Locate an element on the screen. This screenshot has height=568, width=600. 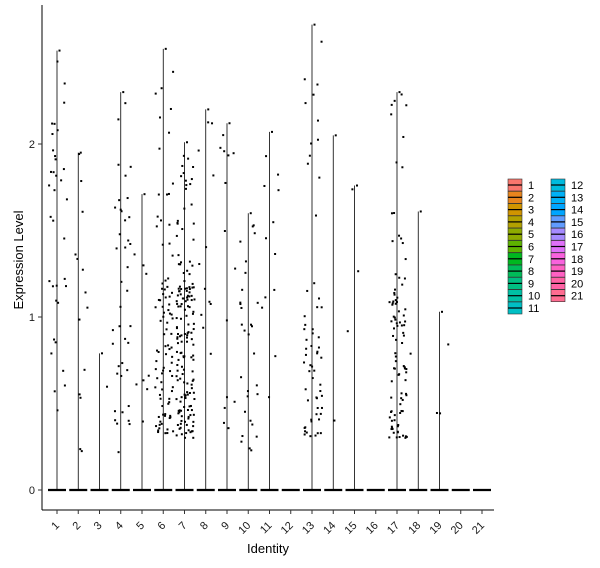
legend-item-18: 18 is located at coordinates (566, 259).